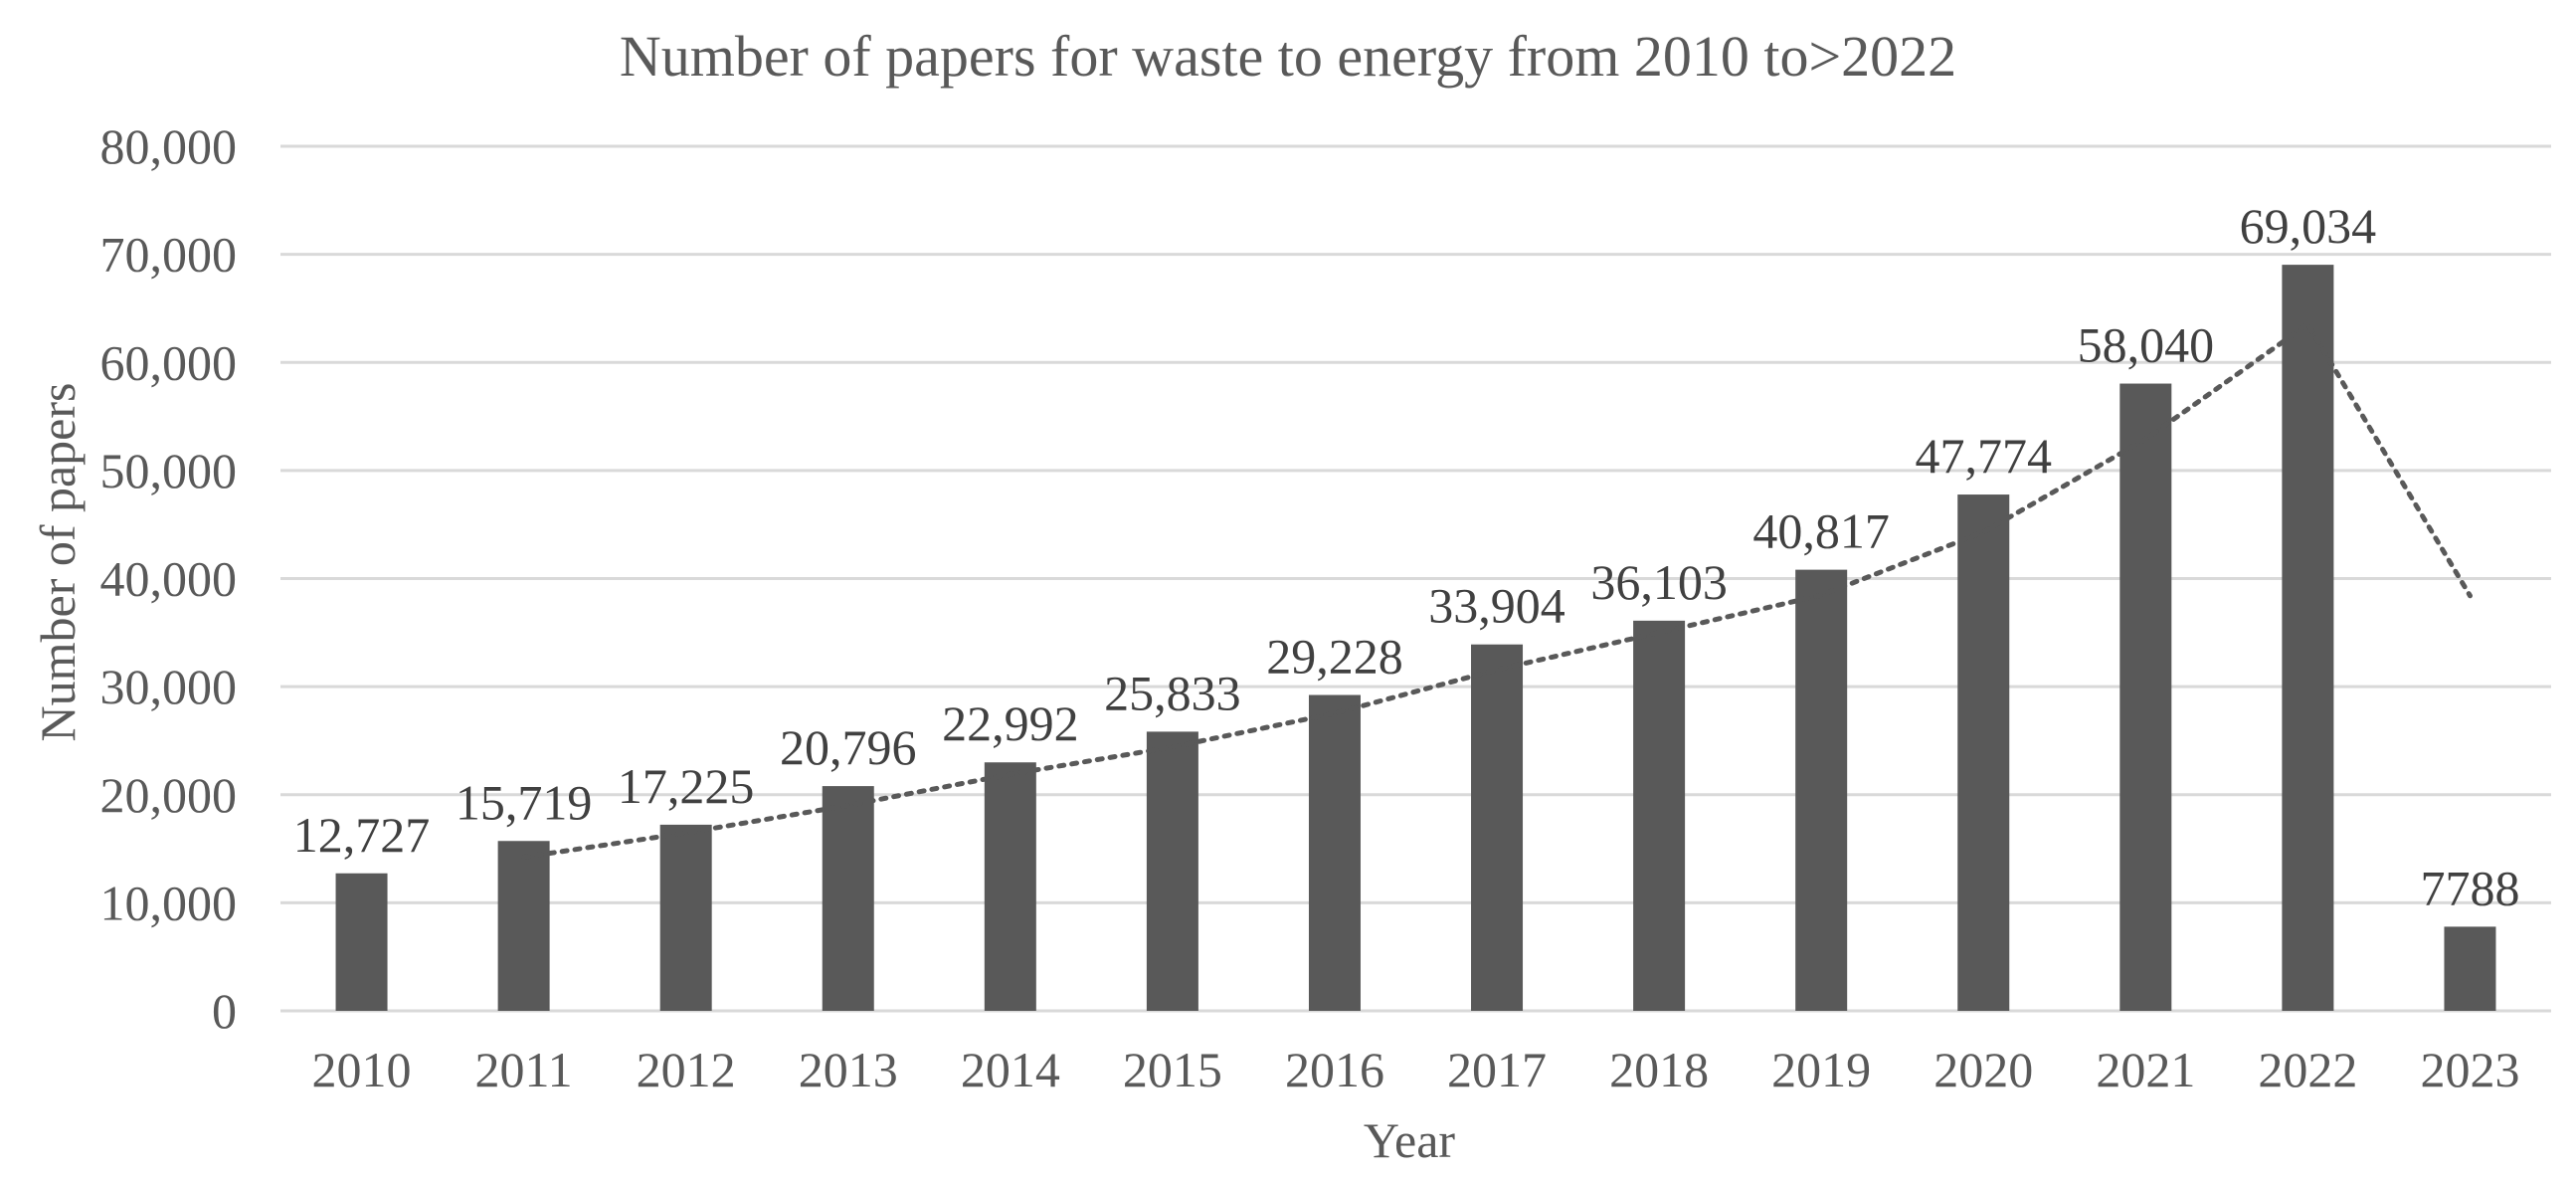  I want to click on x-tick-label-2018: 2018, so click(1659, 1069).